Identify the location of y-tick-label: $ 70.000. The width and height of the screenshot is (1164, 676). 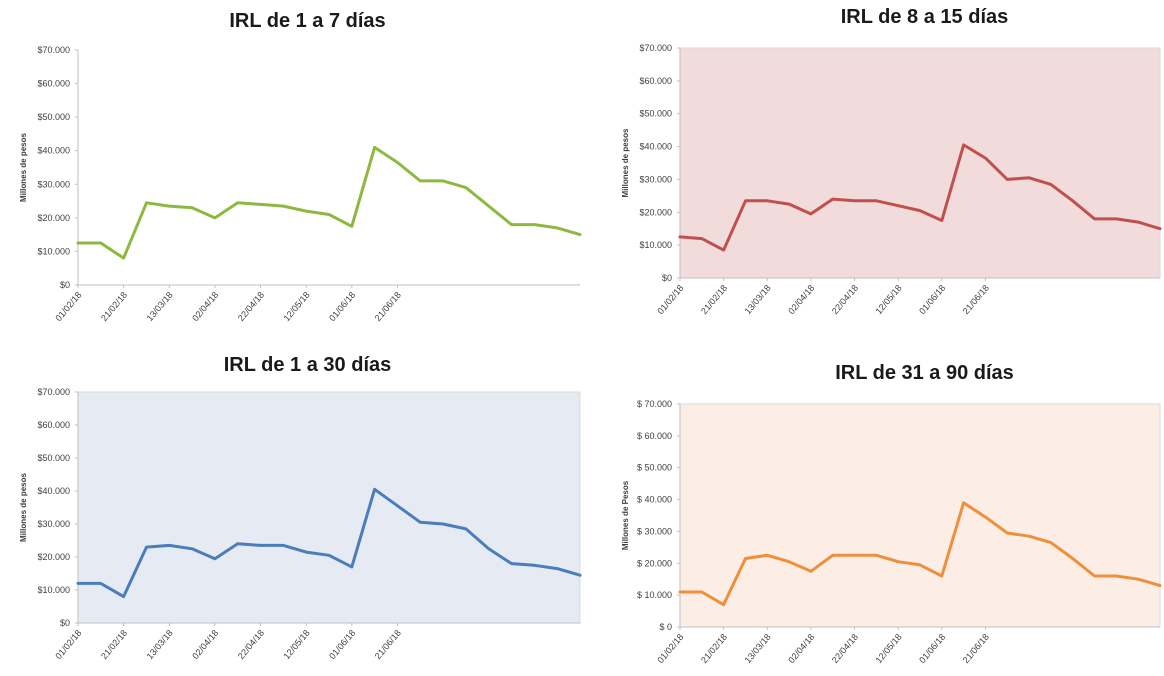
(654, 404).